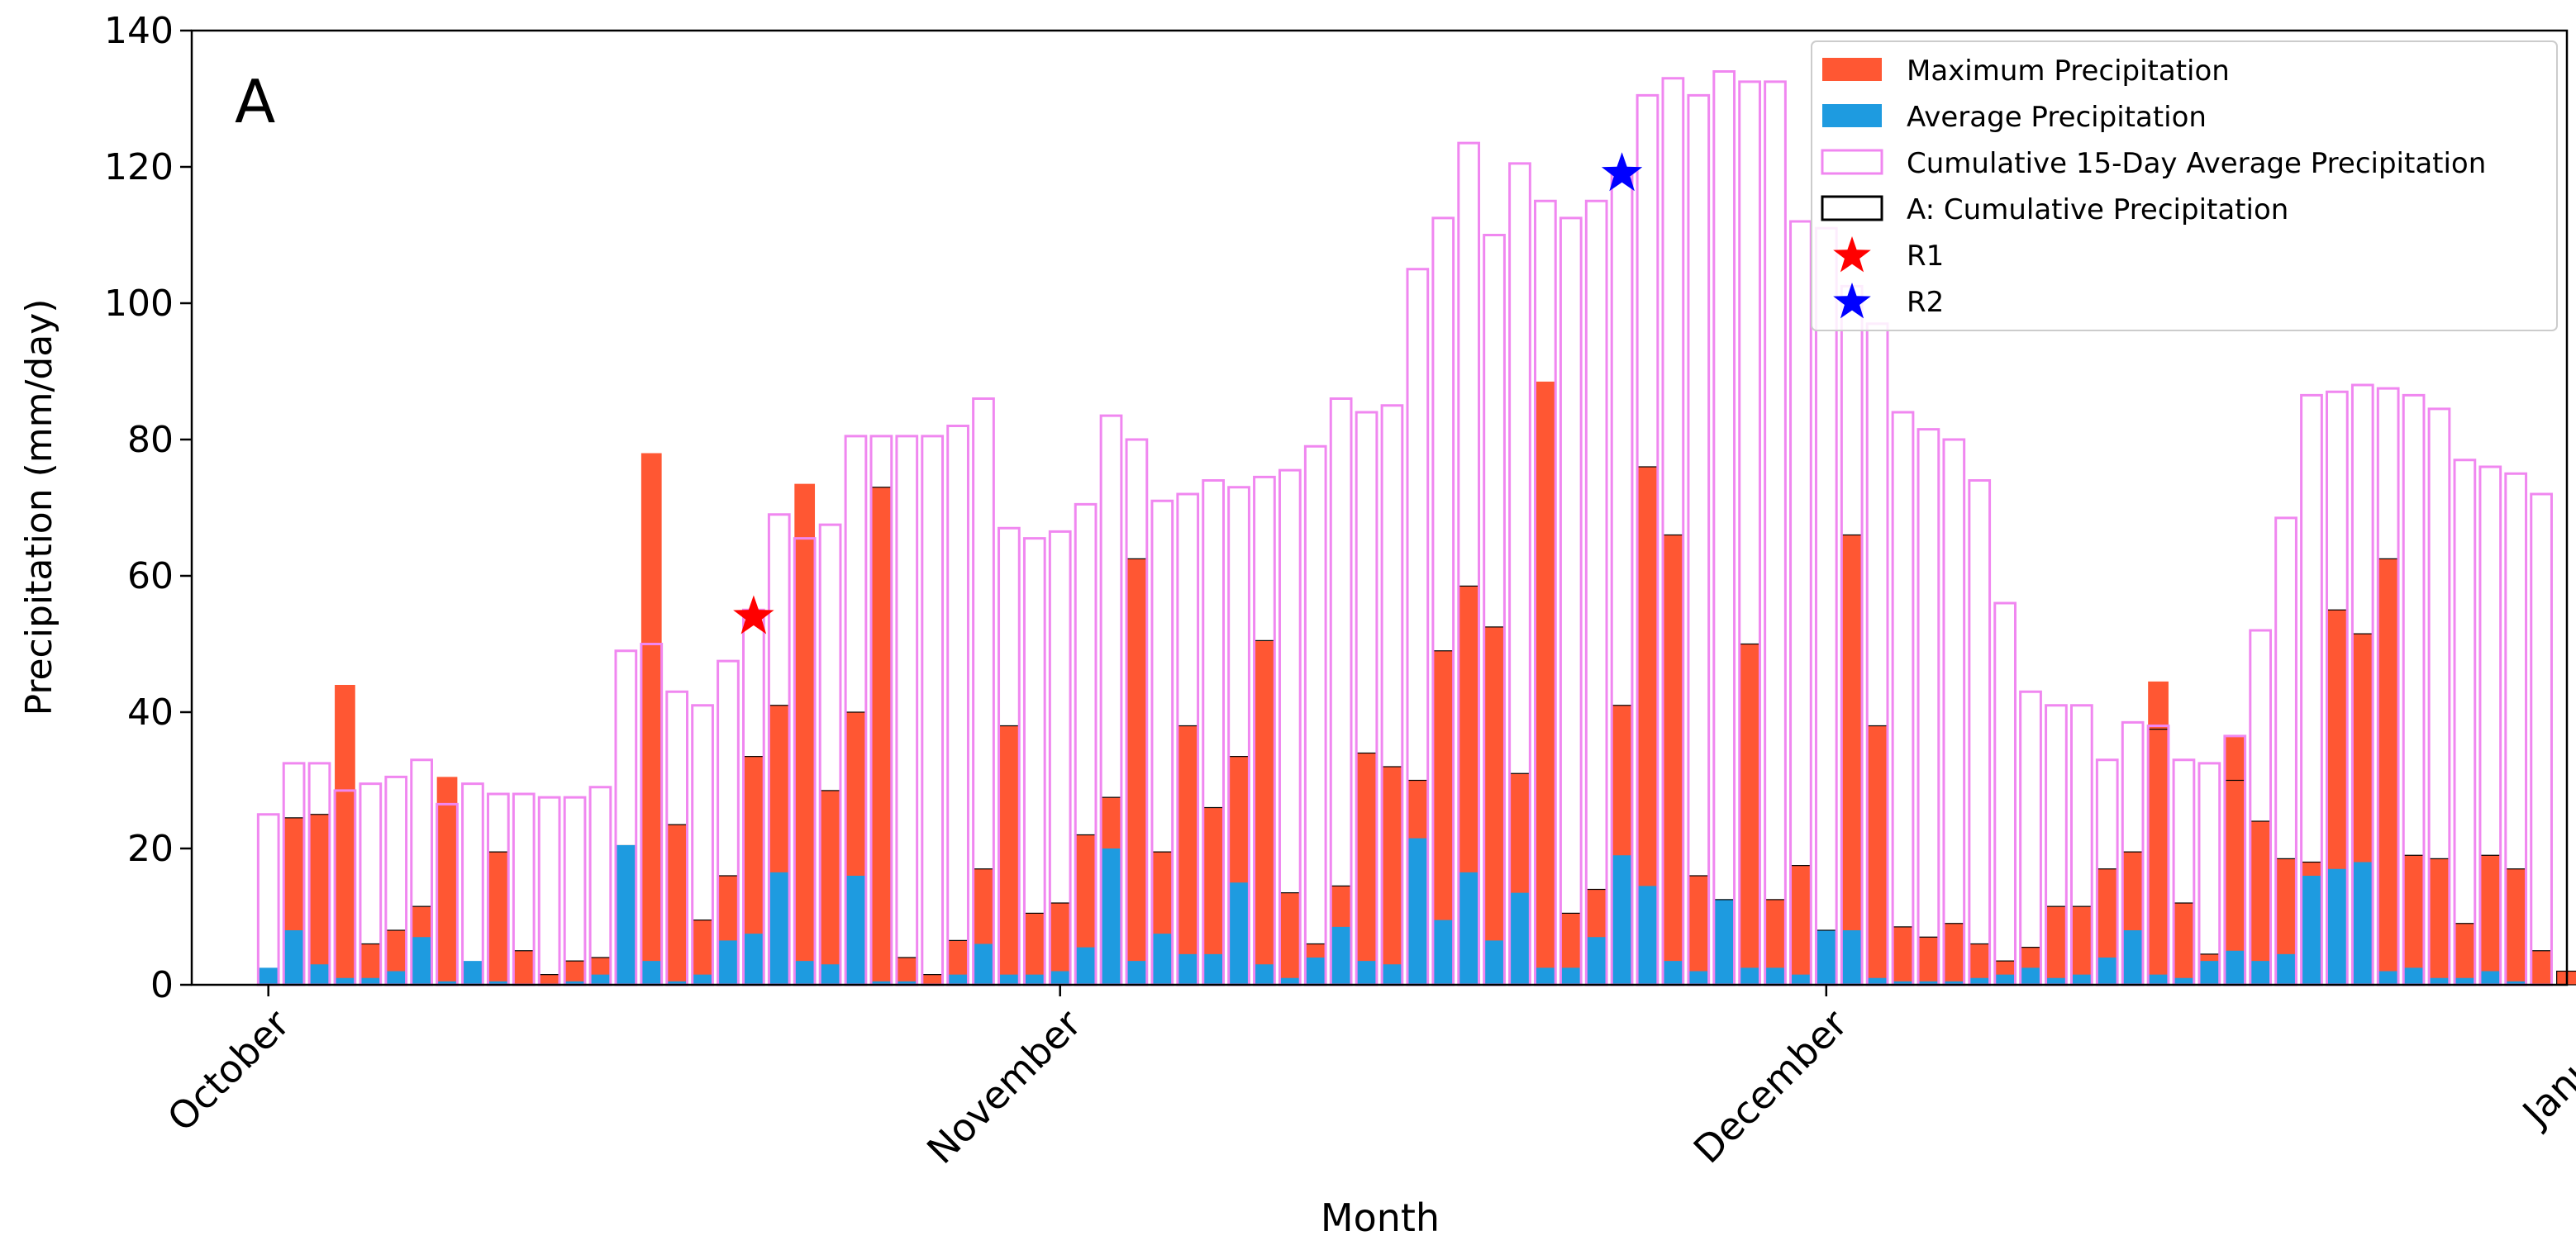 The height and width of the screenshot is (1250, 2576). What do you see at coordinates (148, 508) in the screenshot?
I see `y-axis: 0 20 40 60 80 100 120 140` at bounding box center [148, 508].